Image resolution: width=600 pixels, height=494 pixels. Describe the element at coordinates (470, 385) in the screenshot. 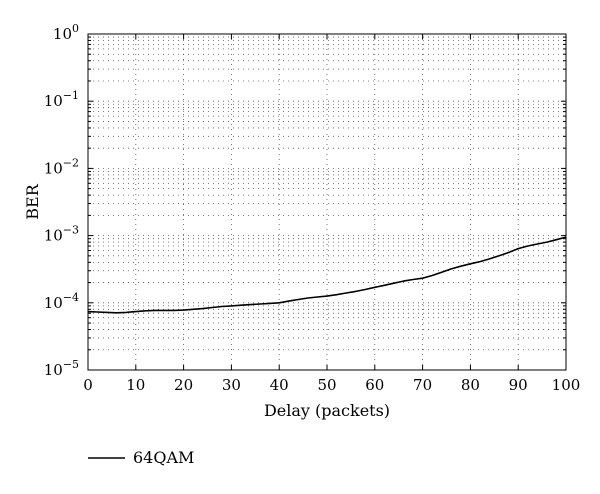

I see `x-tick-label: 80` at that location.